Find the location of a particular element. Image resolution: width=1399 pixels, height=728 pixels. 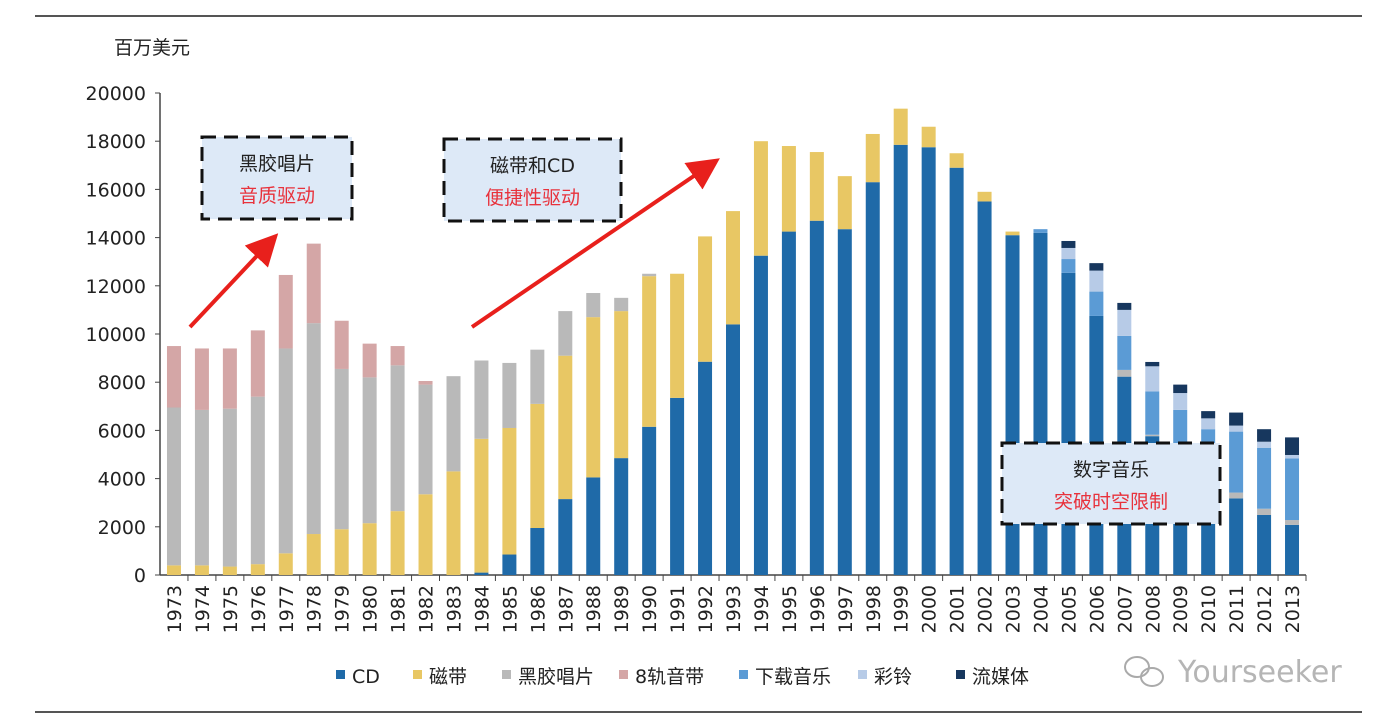

x-tick-label: 1978 is located at coordinates (315, 609).